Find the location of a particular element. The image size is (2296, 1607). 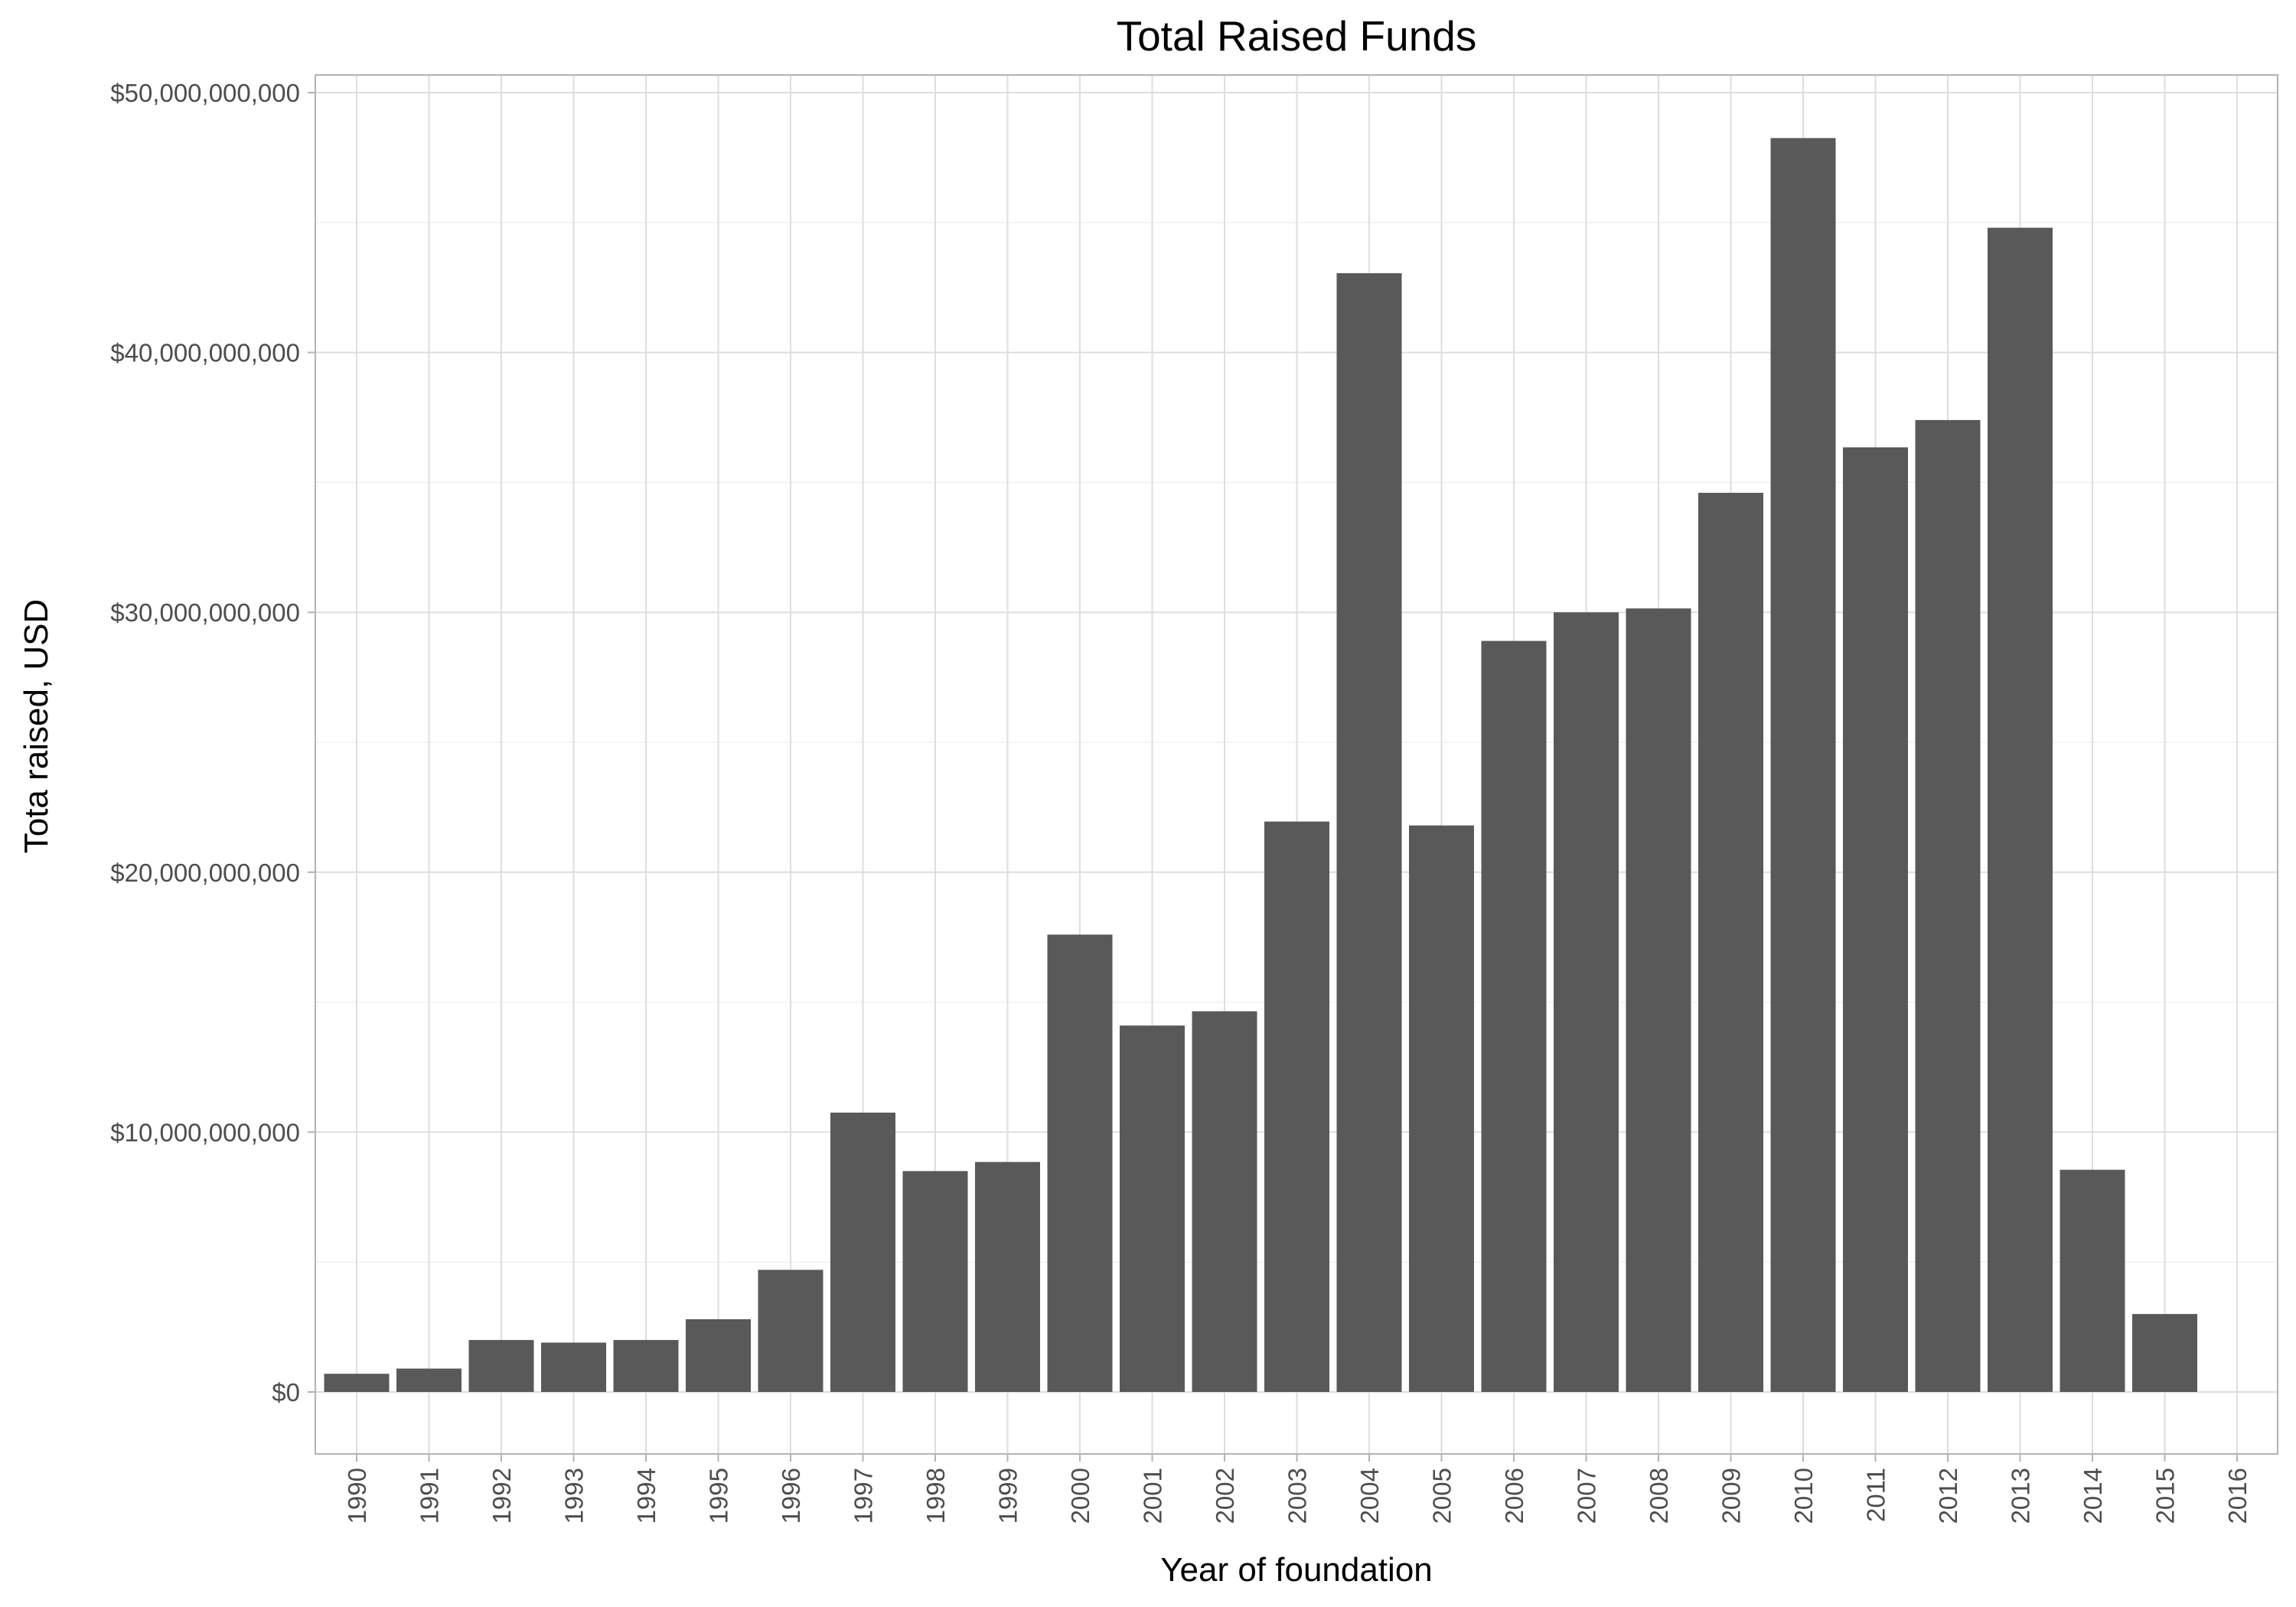

x-tick-label: 2012 is located at coordinates (1948, 1496).